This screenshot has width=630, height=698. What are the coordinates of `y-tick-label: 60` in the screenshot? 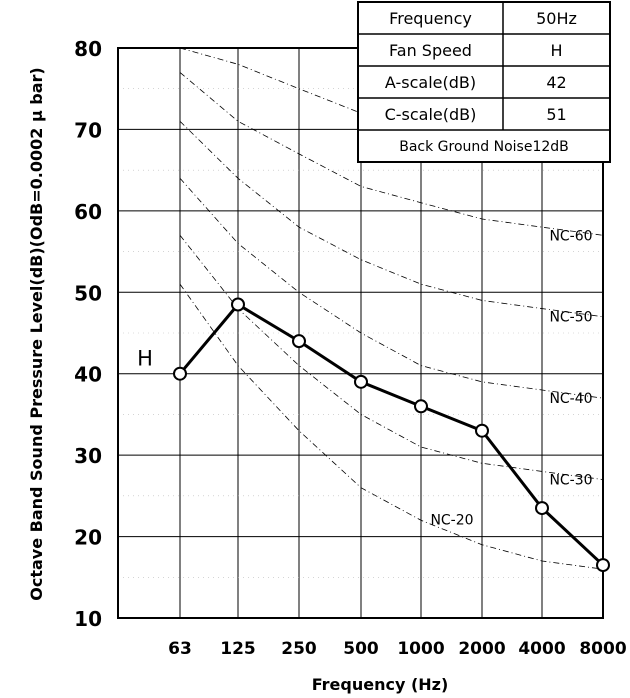 It's located at (88, 212).